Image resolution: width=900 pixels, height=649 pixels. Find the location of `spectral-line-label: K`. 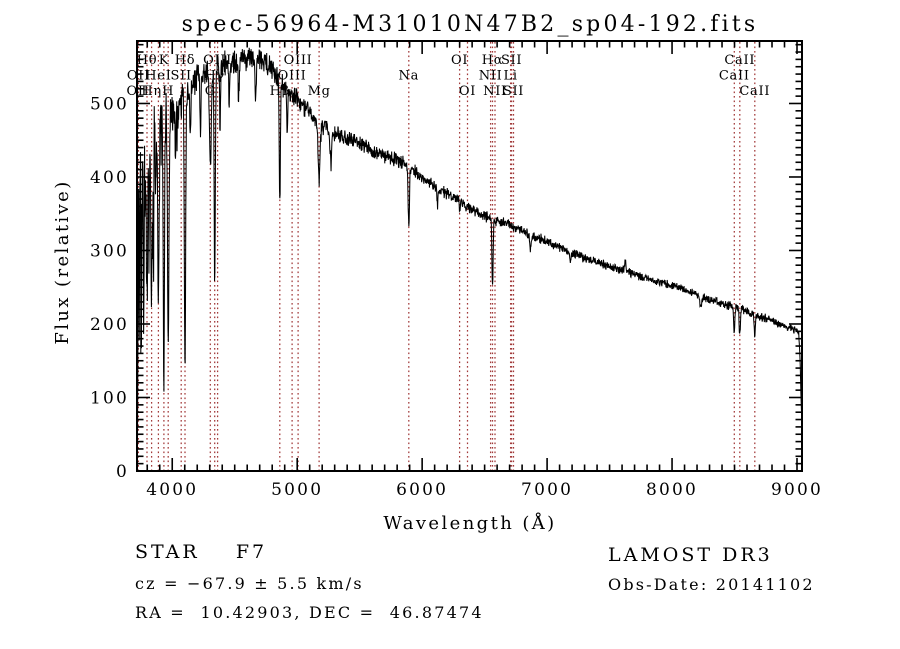

spectral-line-label: K is located at coordinates (164, 60).